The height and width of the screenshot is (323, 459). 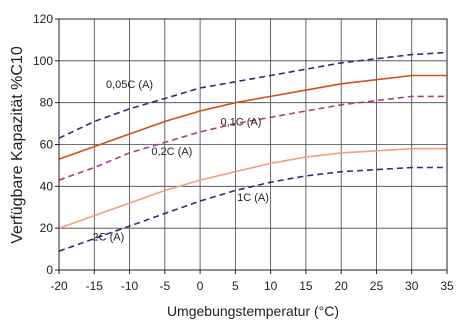 I want to click on x-tick-label: 20, so click(x=342, y=286).